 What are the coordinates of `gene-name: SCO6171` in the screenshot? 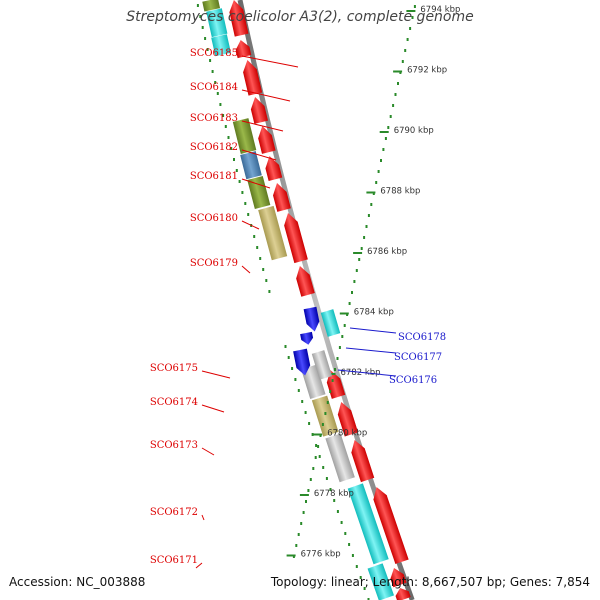 It's located at (174, 560).